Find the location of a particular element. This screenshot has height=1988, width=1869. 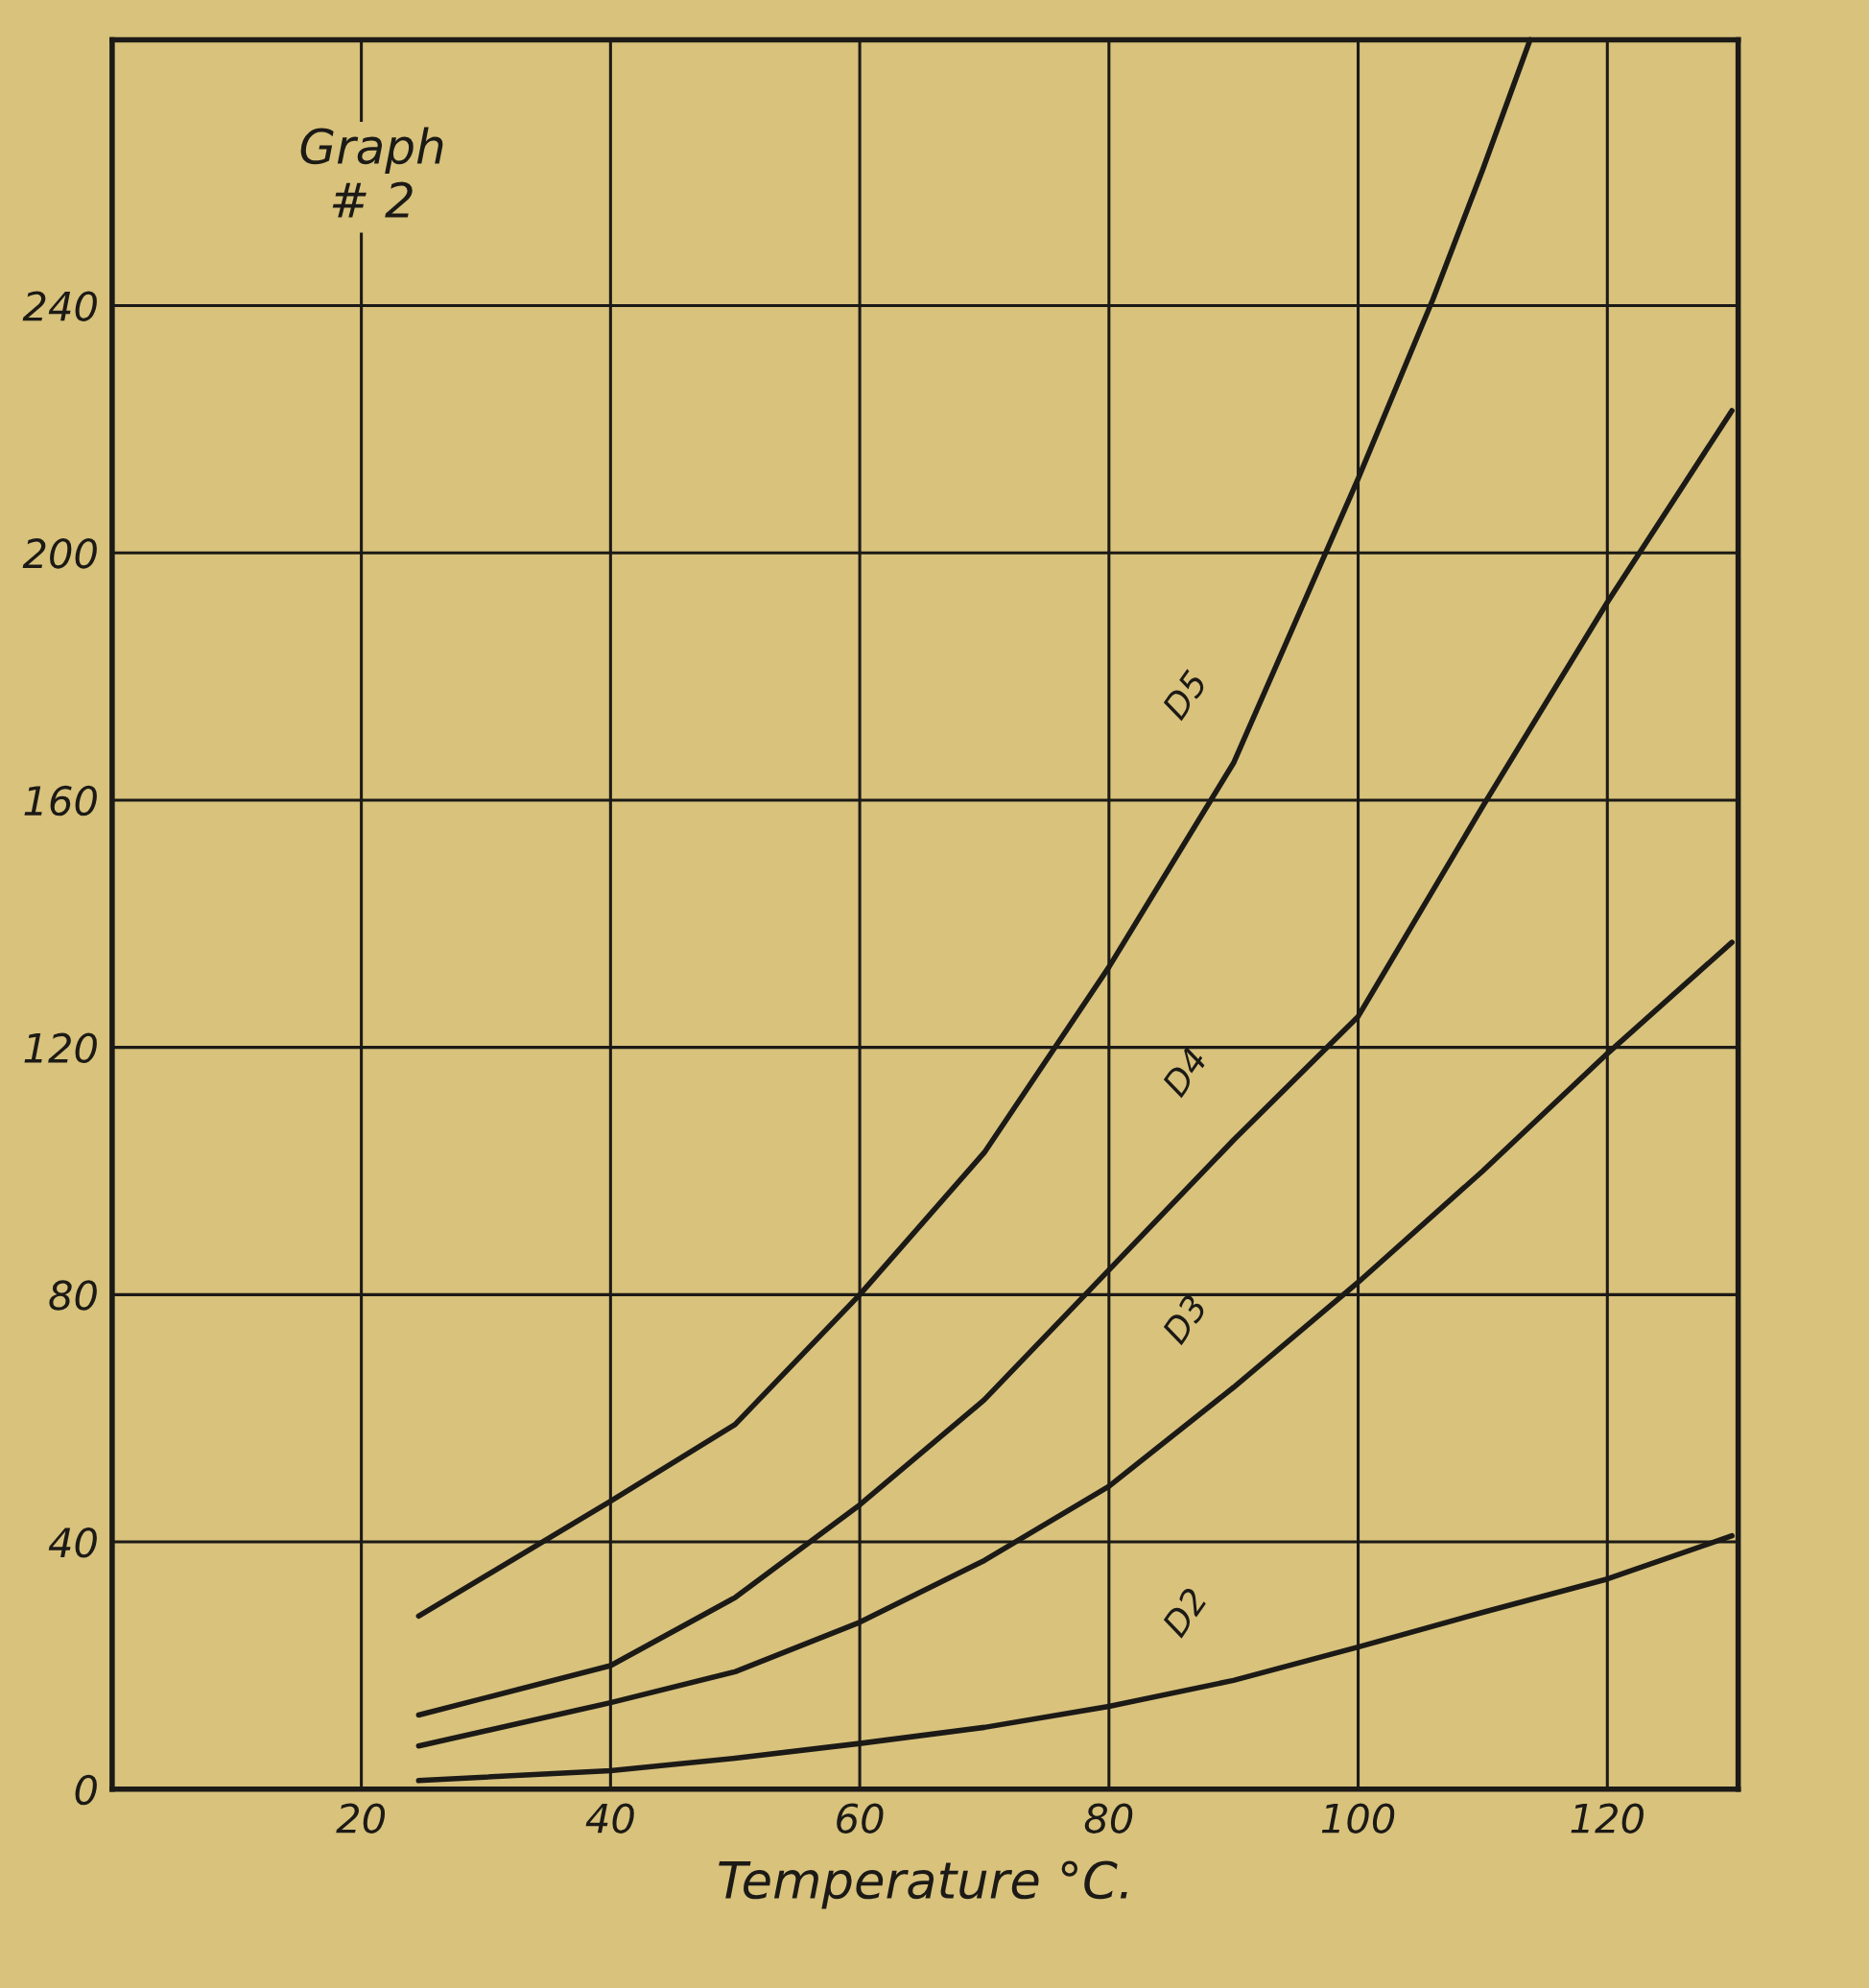

x-tick-label: 80 is located at coordinates (1108, 1818).